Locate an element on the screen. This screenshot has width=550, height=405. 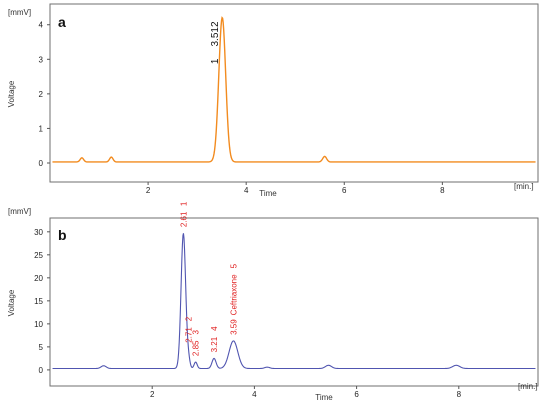
panel-b-peak-number: 5 is located at coordinates (233, 265).